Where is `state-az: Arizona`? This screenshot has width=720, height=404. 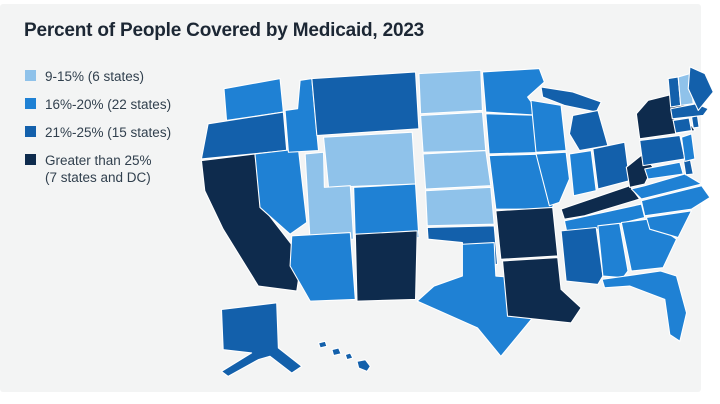
state-az: Arizona is located at coordinates (322, 266).